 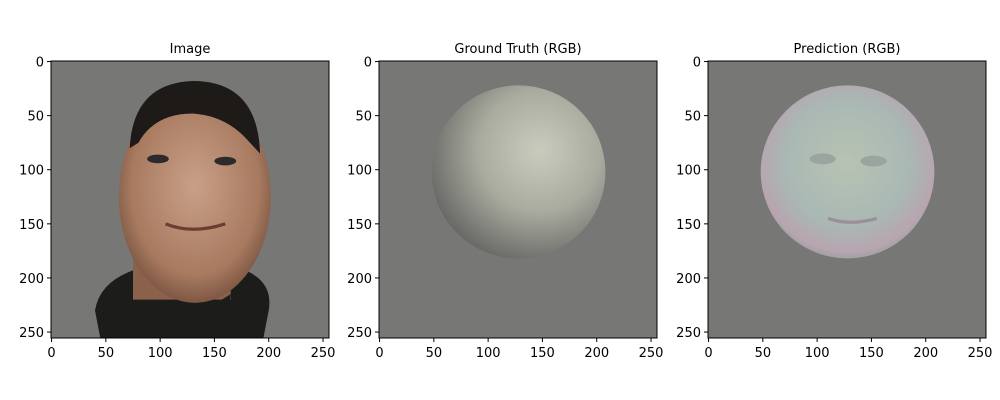 What do you see at coordinates (190, 49) in the screenshot?
I see `panel-title: Image` at bounding box center [190, 49].